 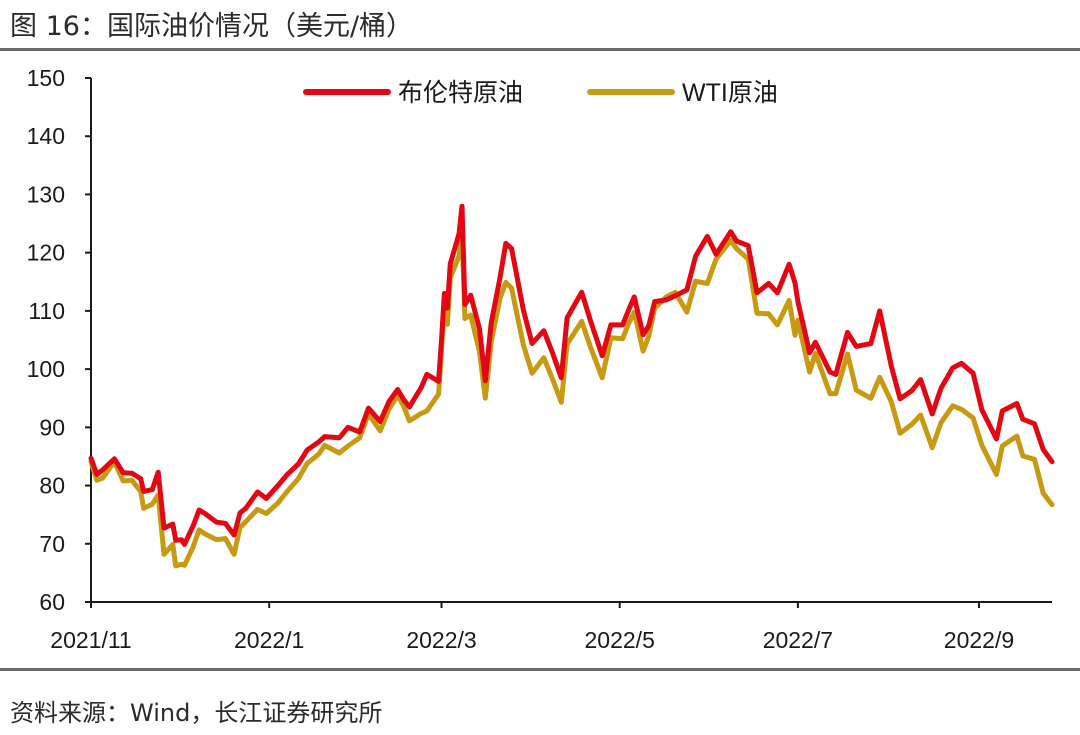 I want to click on y-tick-label: 60, so click(x=52, y=602).